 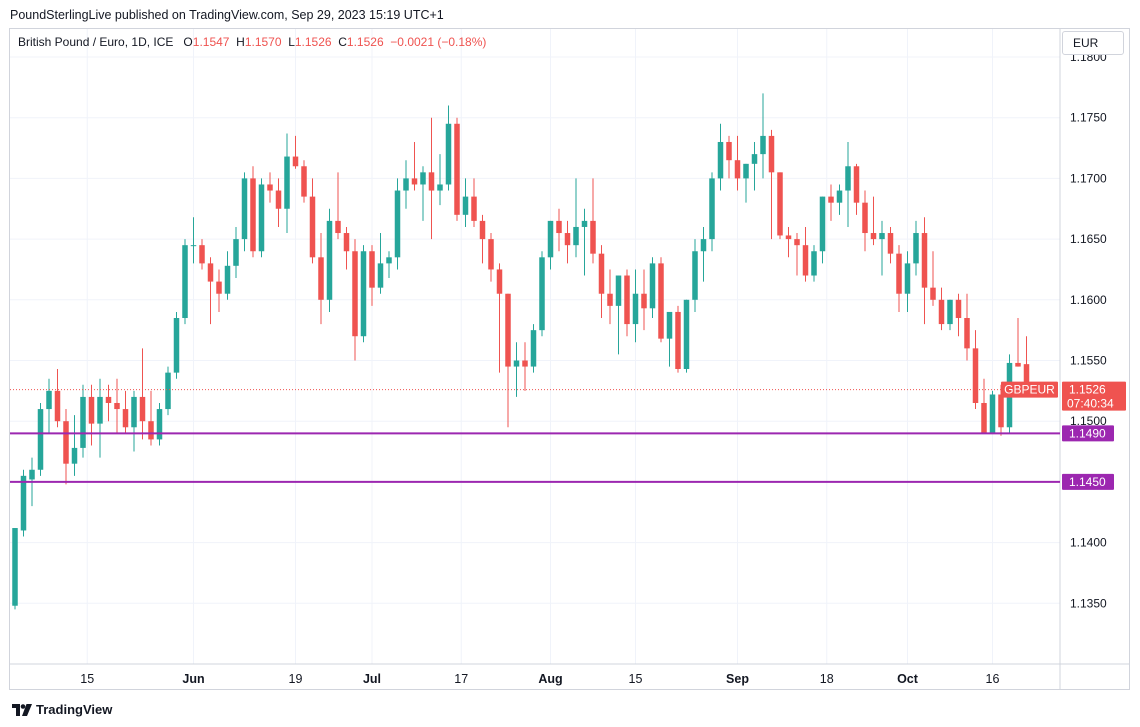 What do you see at coordinates (62, 709) in the screenshot?
I see `tradingview-footer: TradingView` at bounding box center [62, 709].